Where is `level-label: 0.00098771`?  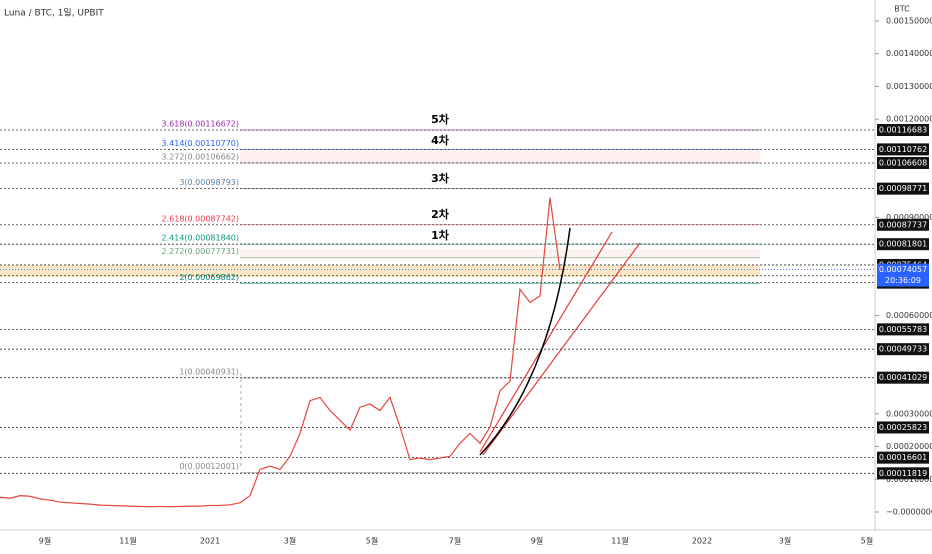 level-label: 0.00098771 is located at coordinates (903, 188).